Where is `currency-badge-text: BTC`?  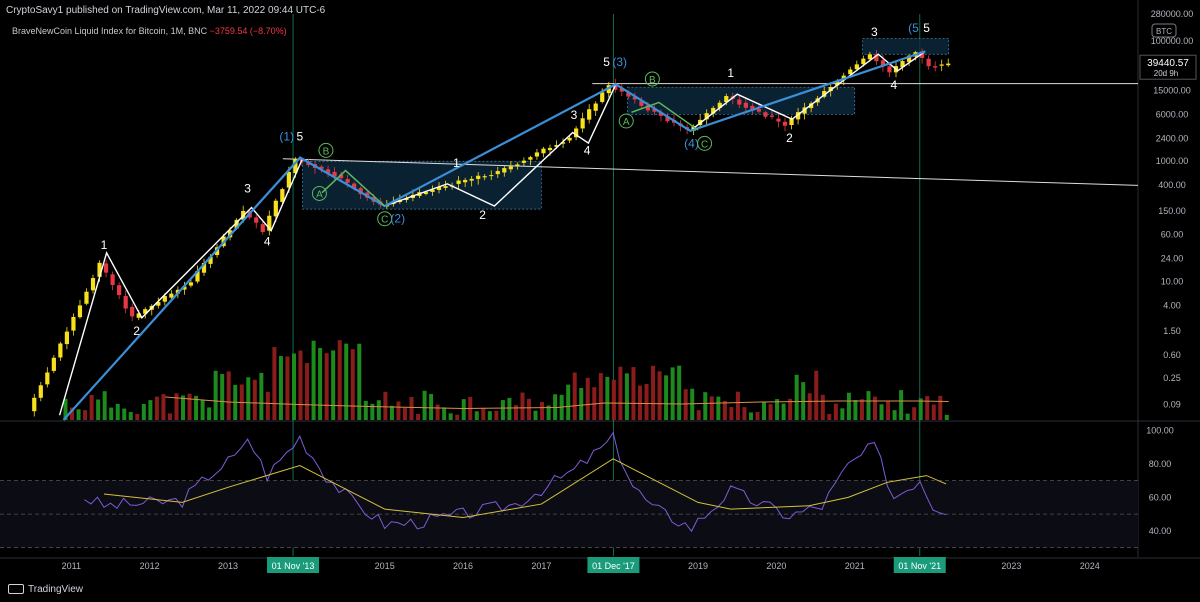 currency-badge-text: BTC is located at coordinates (1164, 31).